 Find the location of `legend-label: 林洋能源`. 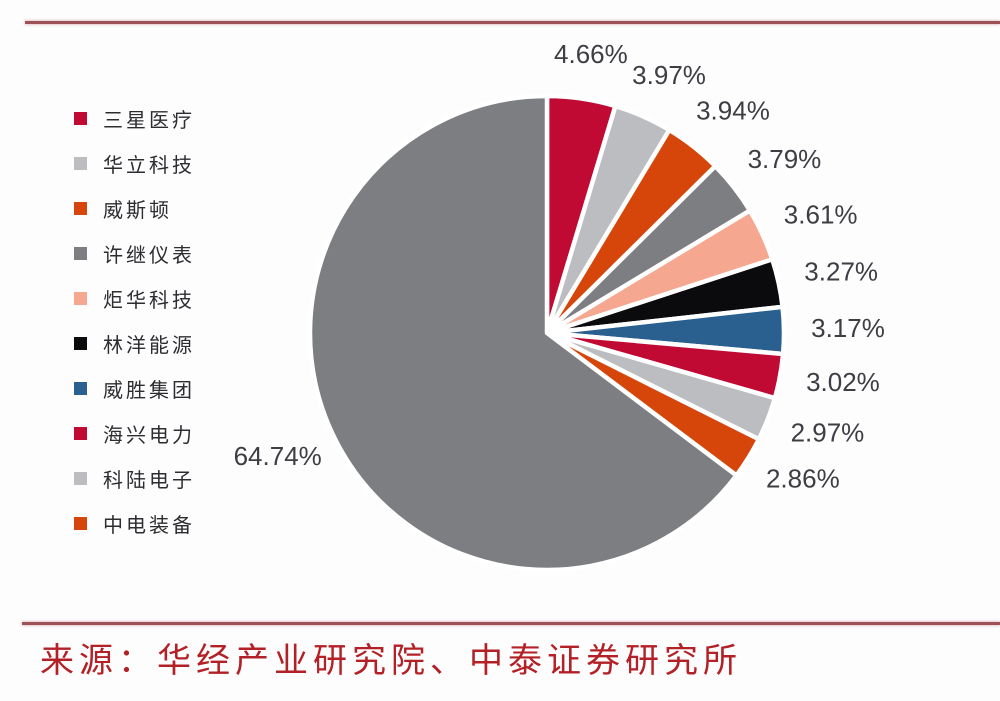

legend-label: 林洋能源 is located at coordinates (149, 346).